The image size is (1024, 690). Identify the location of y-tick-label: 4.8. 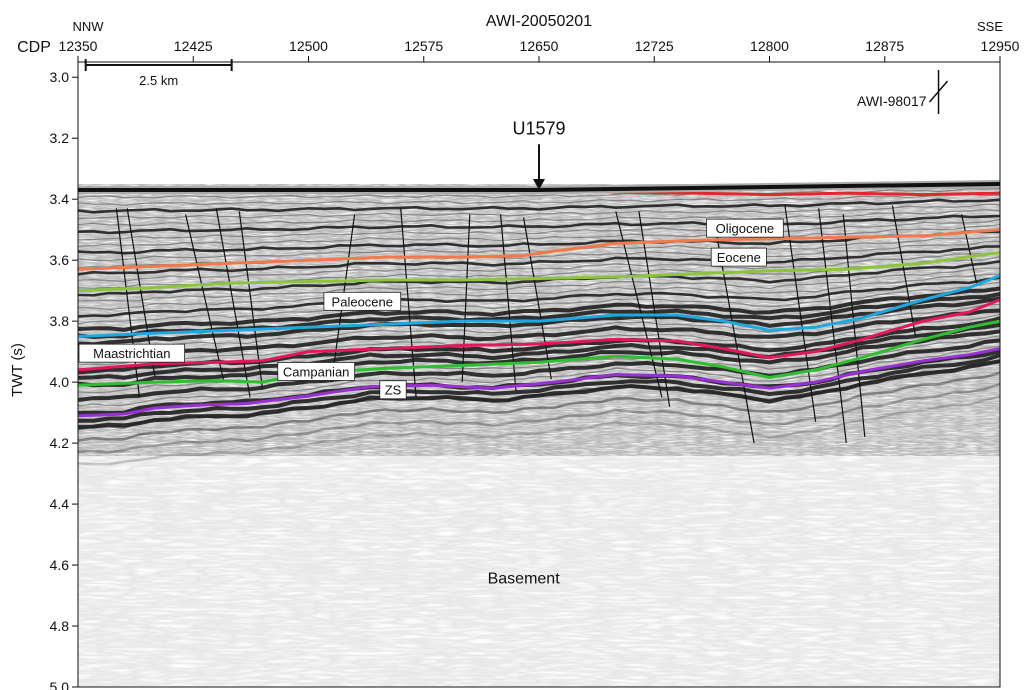
(60, 626).